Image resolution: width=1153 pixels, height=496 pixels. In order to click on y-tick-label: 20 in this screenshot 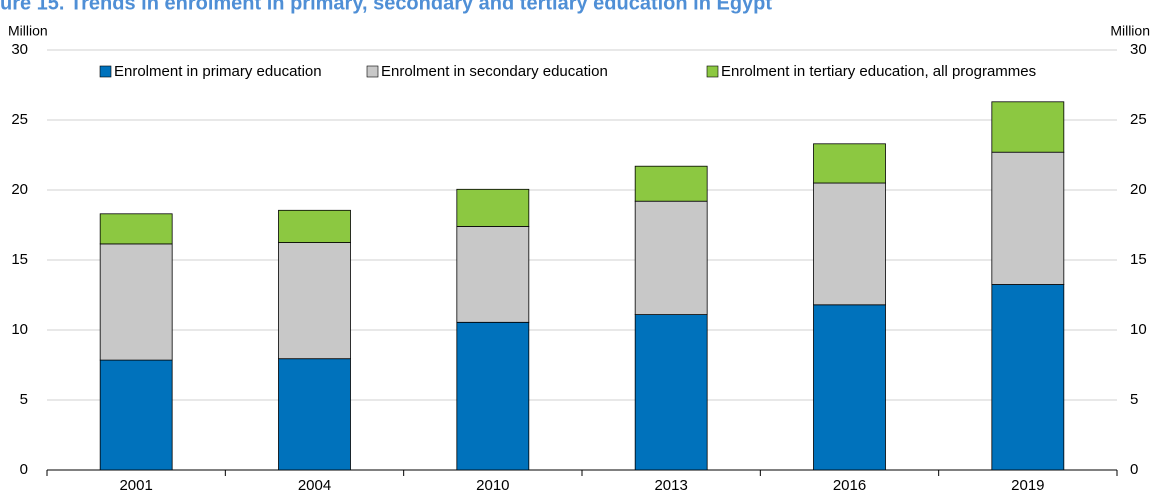, I will do `click(19, 189)`.